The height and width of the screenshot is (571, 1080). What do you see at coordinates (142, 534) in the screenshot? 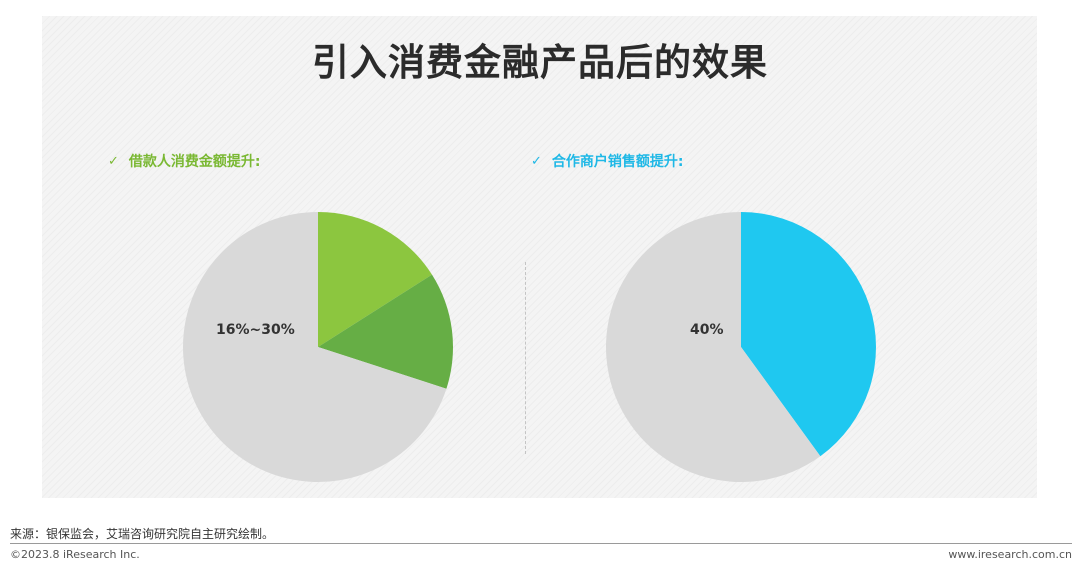
I see `source-note: 来源：银保监会，艾瑞咨询研究院自主研究绘制。` at bounding box center [142, 534].